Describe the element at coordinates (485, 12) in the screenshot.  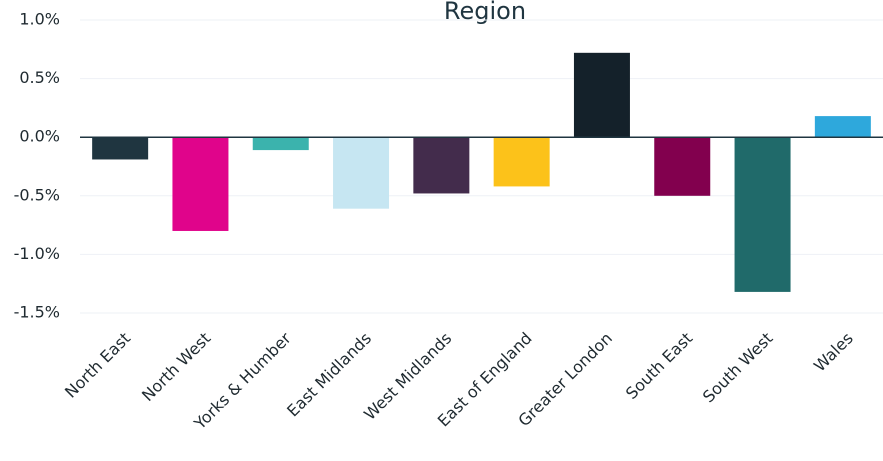
I see `chart-title: Region` at that location.